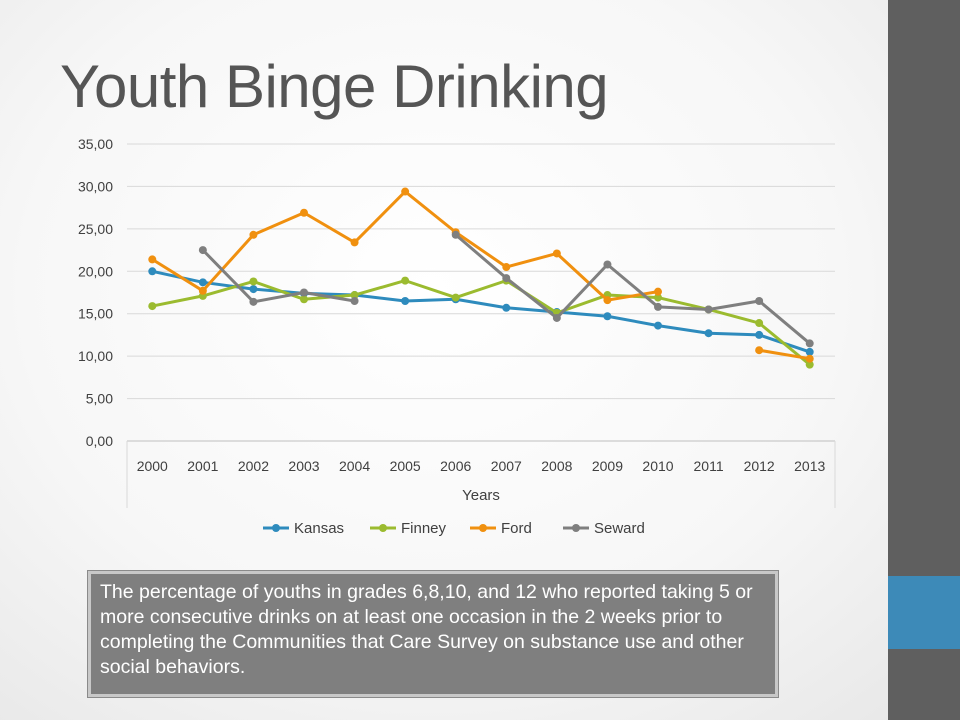 The width and height of the screenshot is (960, 720). I want to click on series-line-finney, so click(481, 322).